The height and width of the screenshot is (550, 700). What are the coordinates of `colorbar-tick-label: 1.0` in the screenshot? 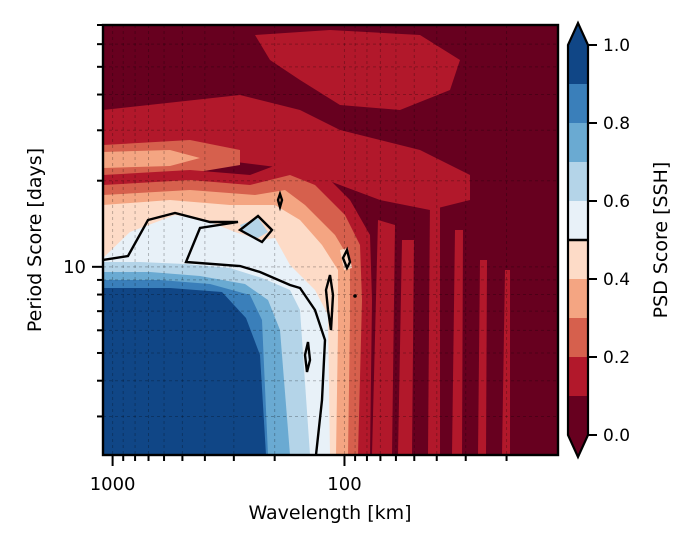 It's located at (616, 46).